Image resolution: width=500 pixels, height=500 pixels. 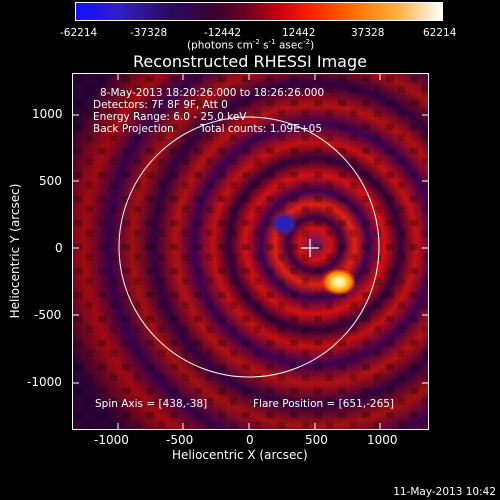 I want to click on colorbar-tick: -37328, so click(x=149, y=33).